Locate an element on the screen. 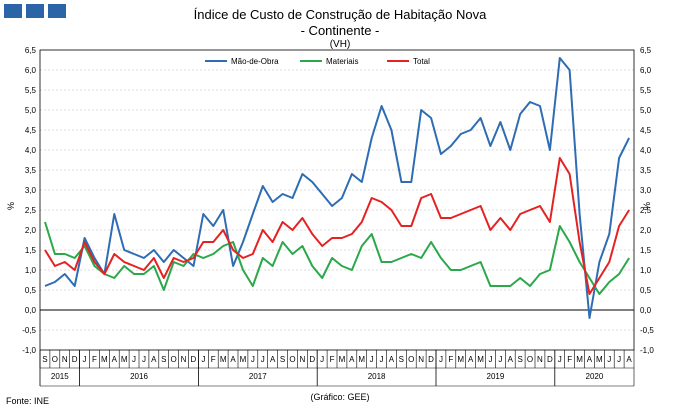 This screenshot has width=680, height=412. legend-label: Total is located at coordinates (421, 61).